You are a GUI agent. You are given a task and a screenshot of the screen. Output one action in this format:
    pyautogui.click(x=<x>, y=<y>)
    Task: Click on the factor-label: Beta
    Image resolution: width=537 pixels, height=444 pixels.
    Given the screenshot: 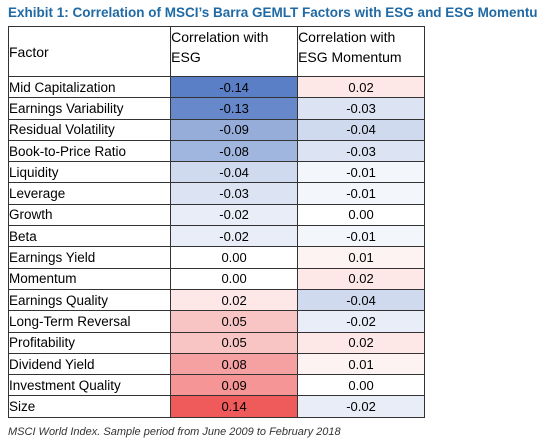 What is the action you would take?
    pyautogui.click(x=89, y=236)
    